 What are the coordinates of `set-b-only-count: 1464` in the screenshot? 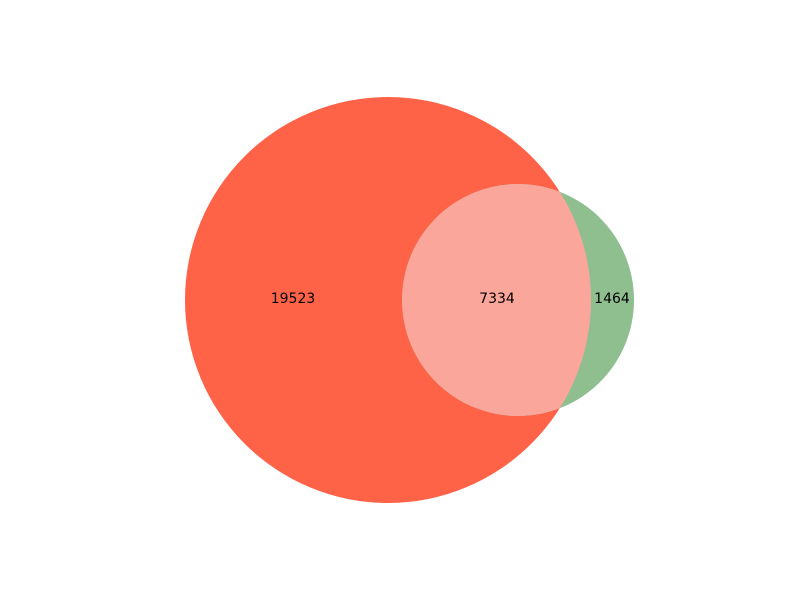 It's located at (612, 299).